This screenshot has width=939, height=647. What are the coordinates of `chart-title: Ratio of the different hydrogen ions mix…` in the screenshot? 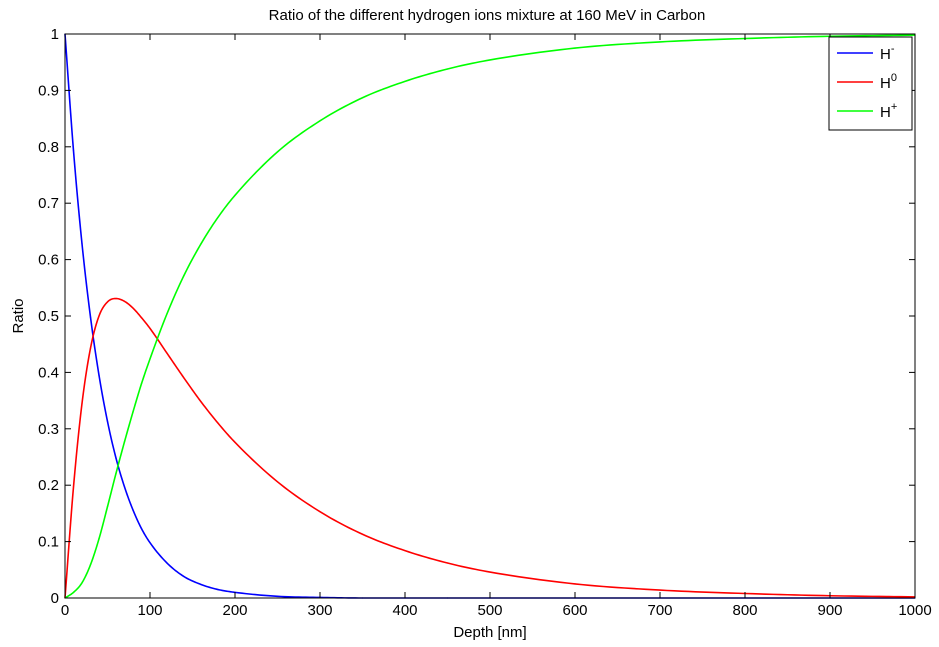 It's located at (487, 15).